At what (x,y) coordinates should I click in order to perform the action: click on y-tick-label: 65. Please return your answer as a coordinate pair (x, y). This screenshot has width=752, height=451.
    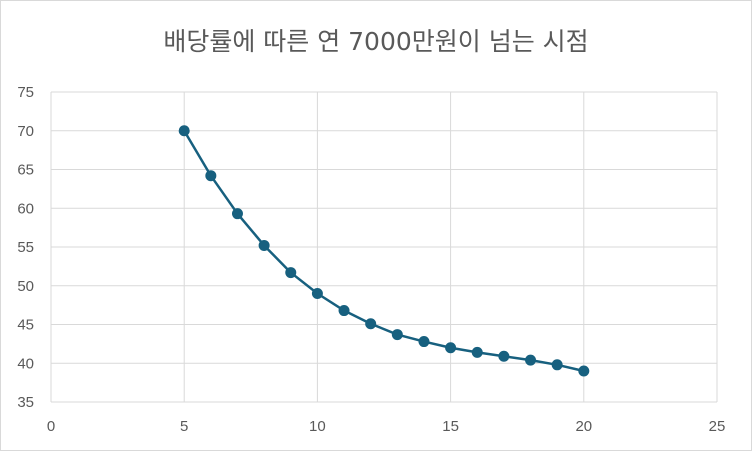
    Looking at the image, I should click on (25, 170).